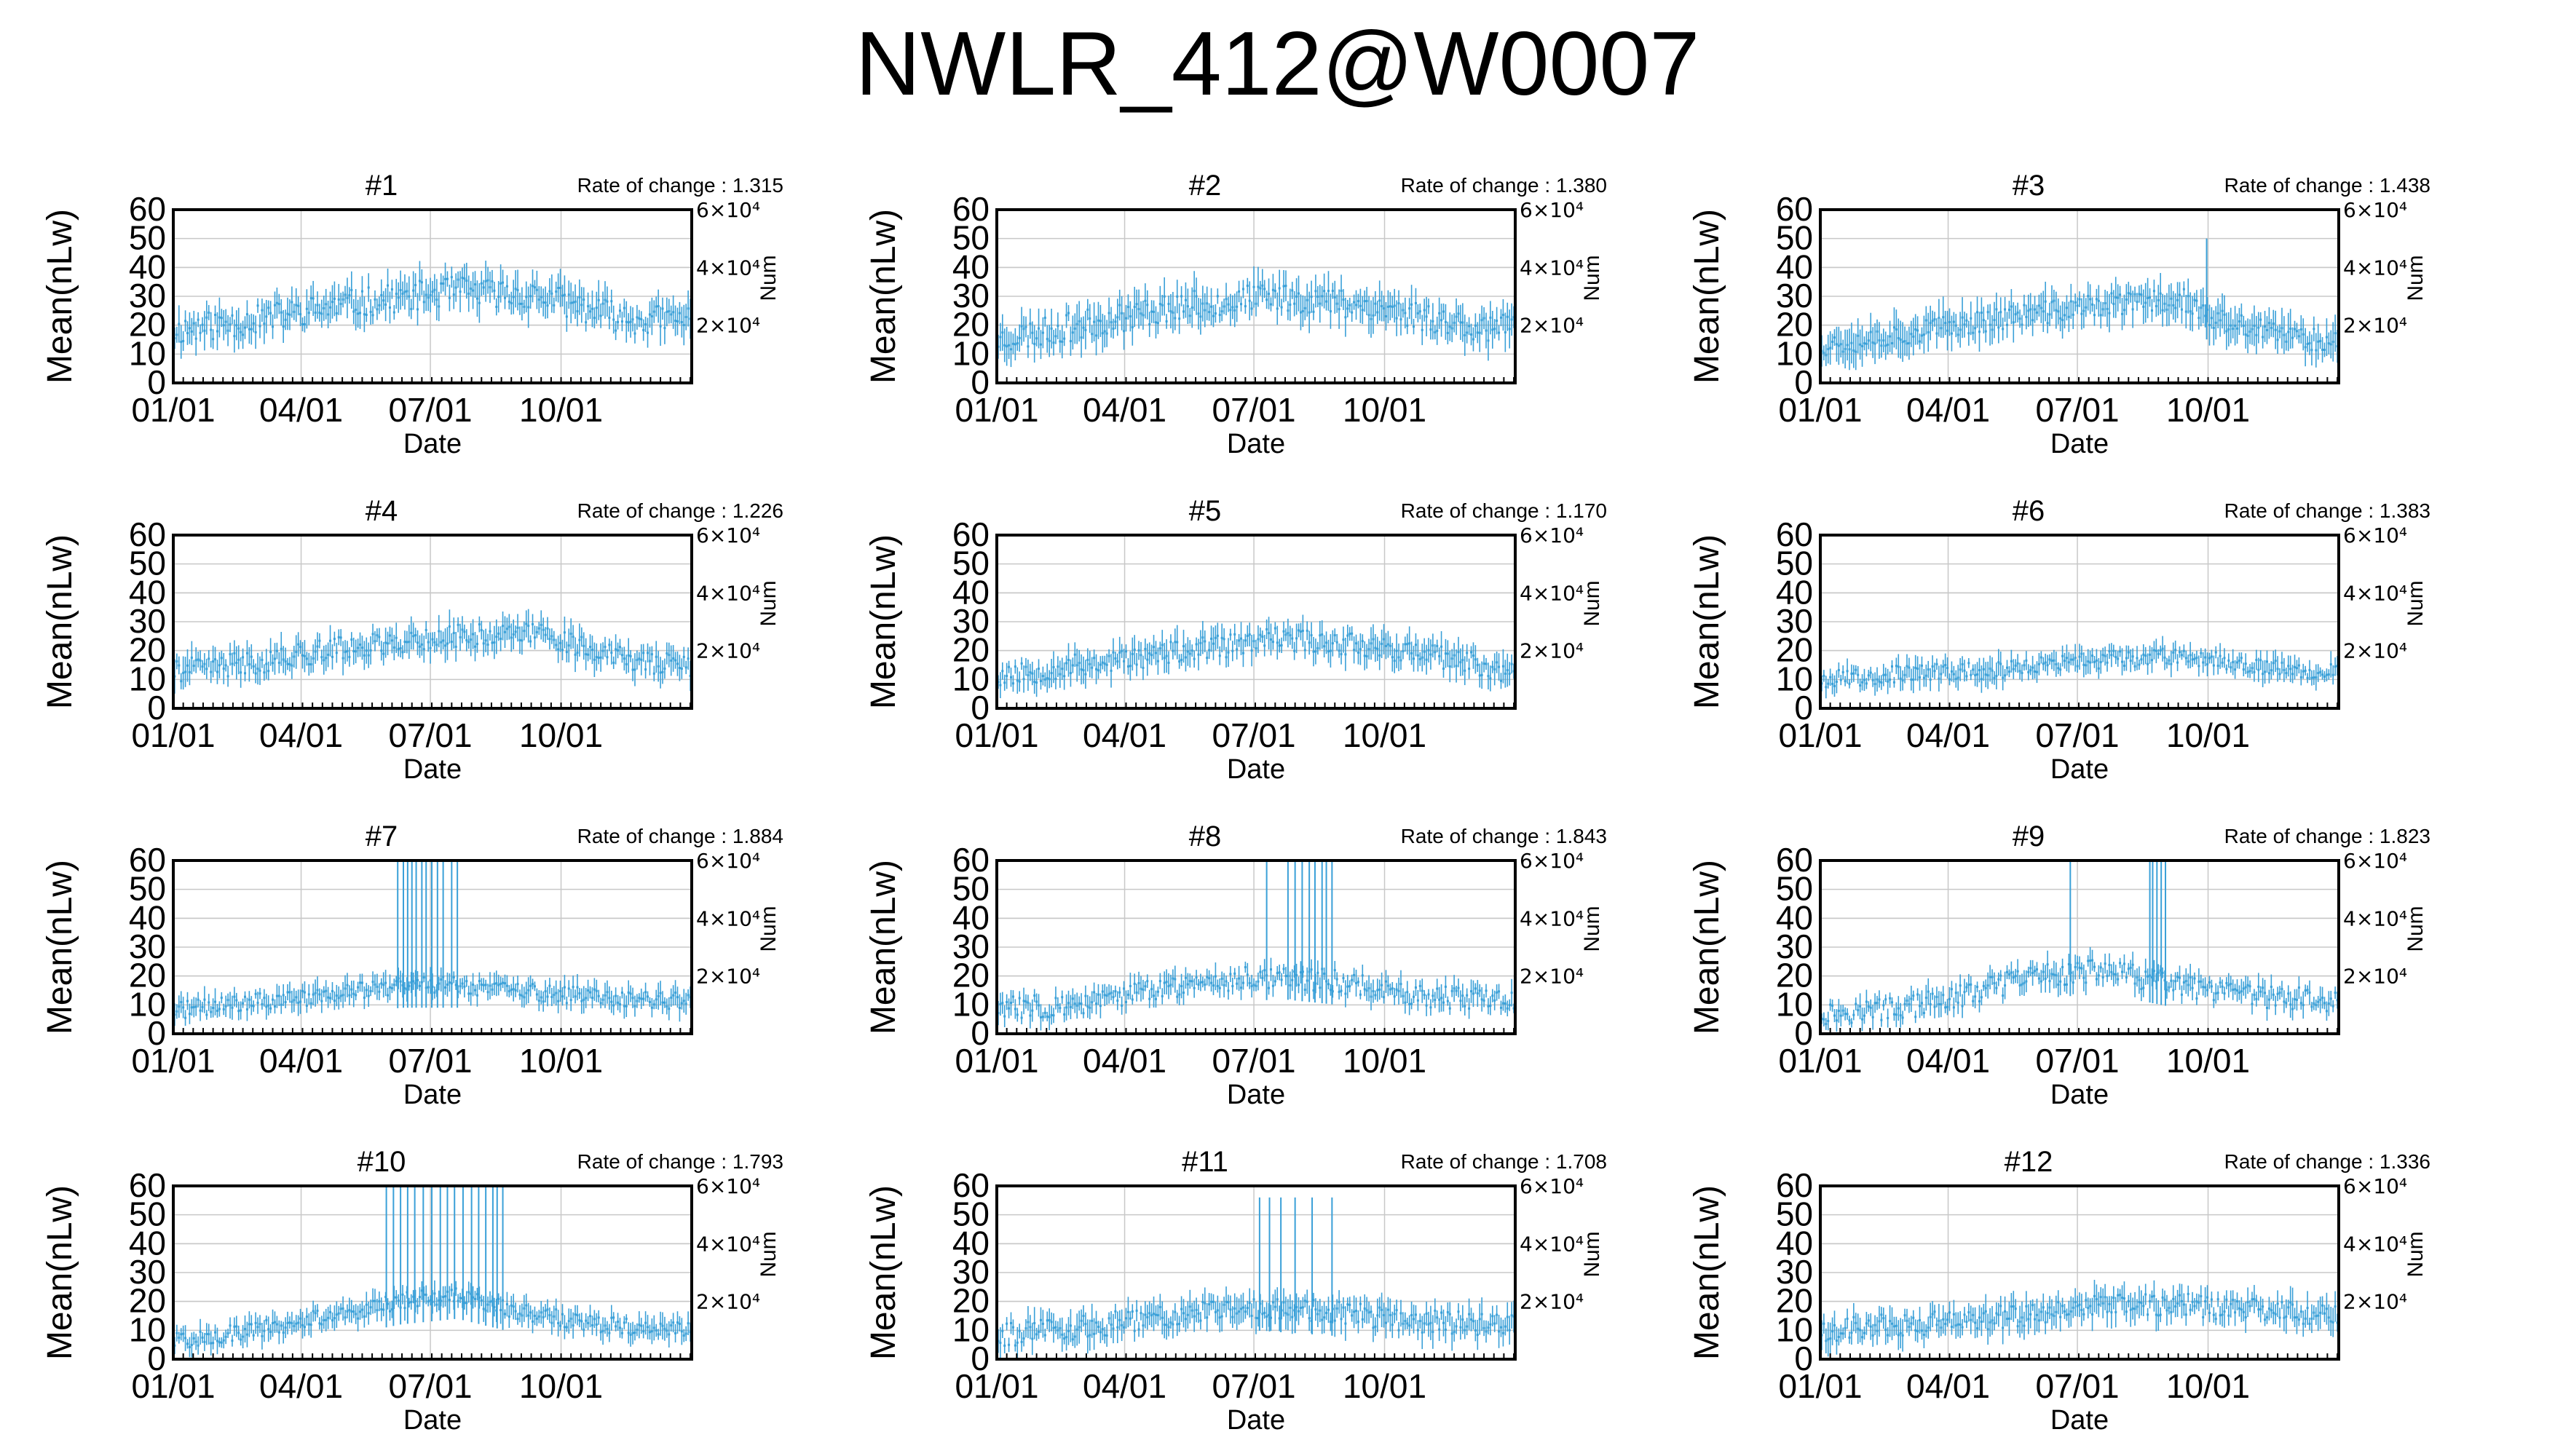 This screenshot has width=2555, height=1456. I want to click on x-tick-label: 01/01, so click(173, 1061).